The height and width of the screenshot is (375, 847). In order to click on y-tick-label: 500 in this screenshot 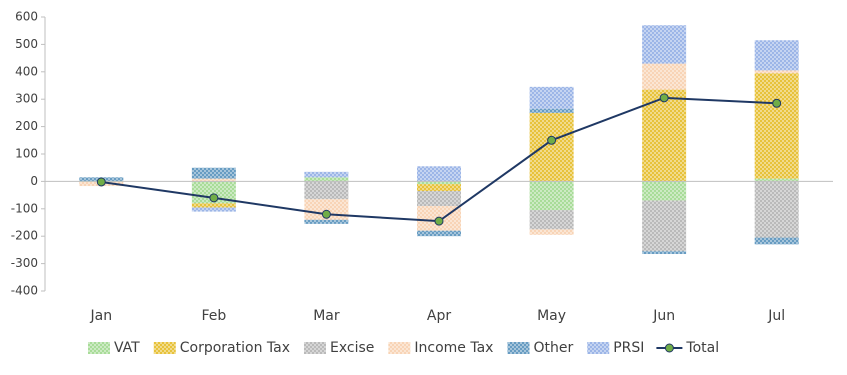, I will do `click(26, 44)`.